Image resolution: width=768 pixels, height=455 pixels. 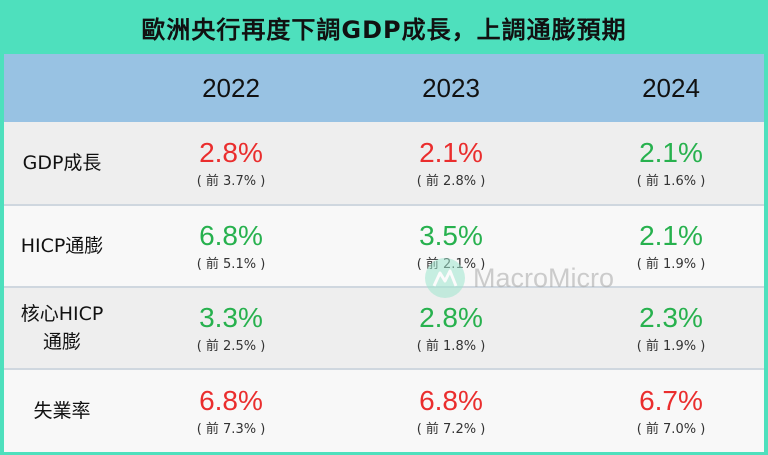 What do you see at coordinates (231, 181) in the screenshot?
I see `previous-forecast: ( 前 3.7% )` at bounding box center [231, 181].